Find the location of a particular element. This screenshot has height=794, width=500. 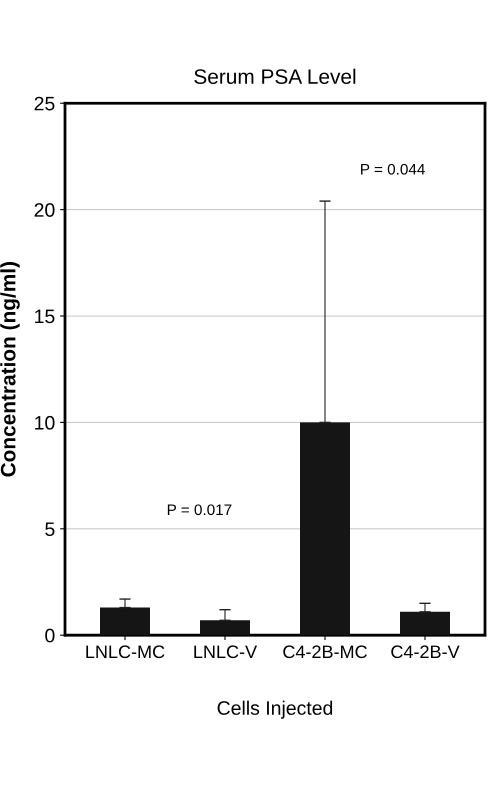

x-tick-label: LNLC-MC is located at coordinates (125, 651).